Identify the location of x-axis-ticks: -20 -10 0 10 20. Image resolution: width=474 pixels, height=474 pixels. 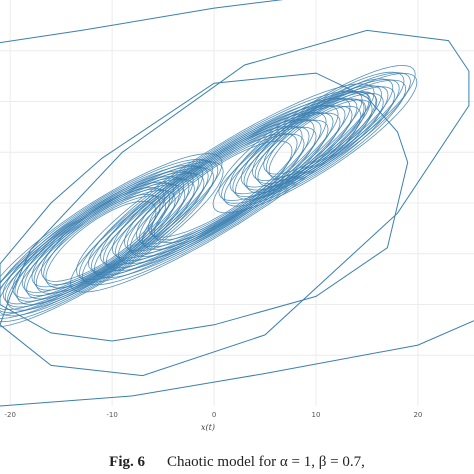
(213, 415).